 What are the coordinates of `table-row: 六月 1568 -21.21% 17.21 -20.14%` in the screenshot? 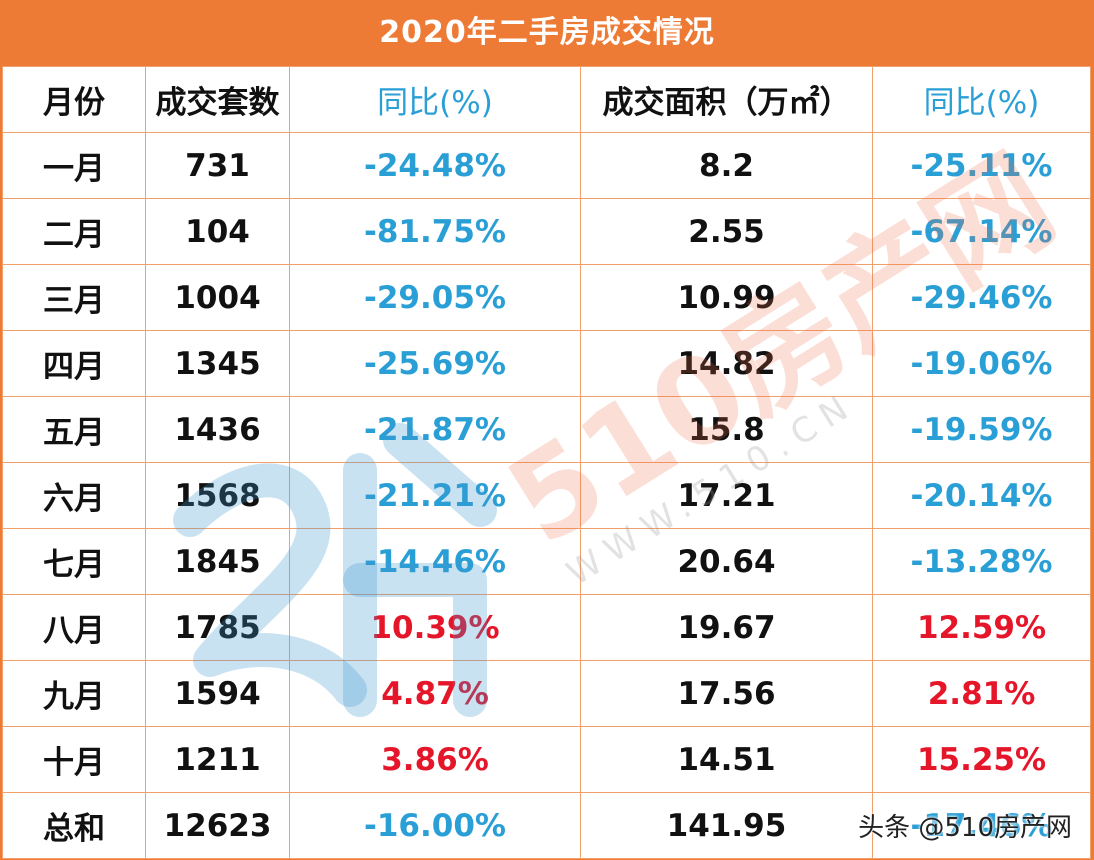 It's located at (546, 495).